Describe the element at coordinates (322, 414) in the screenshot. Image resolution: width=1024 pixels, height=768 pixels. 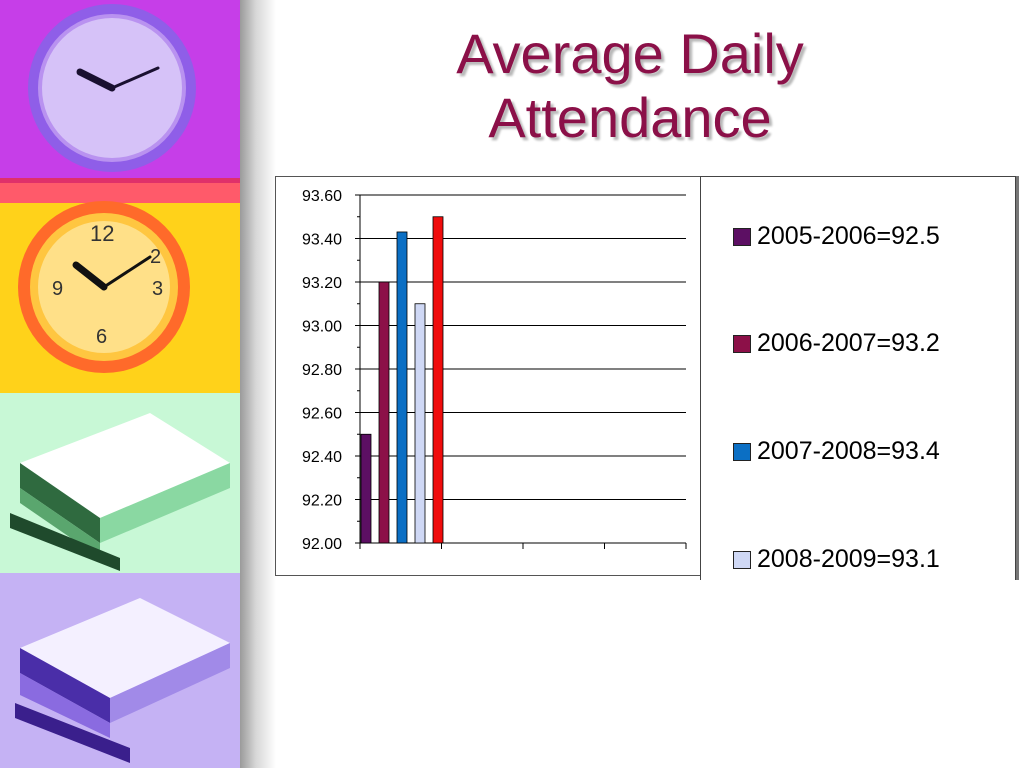
I see `y-tick-label-3: 92.60` at that location.